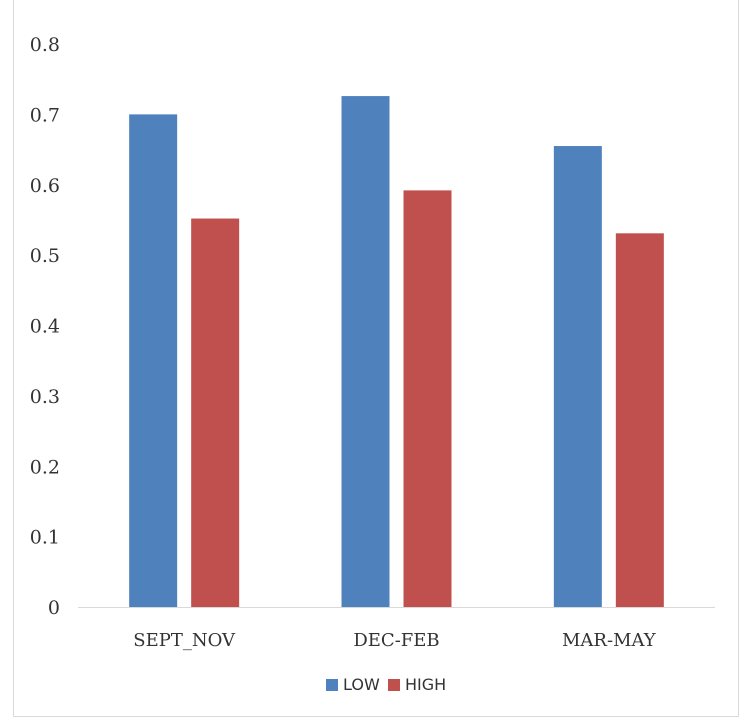  I want to click on y-tick-label: 0.3, so click(45, 397).